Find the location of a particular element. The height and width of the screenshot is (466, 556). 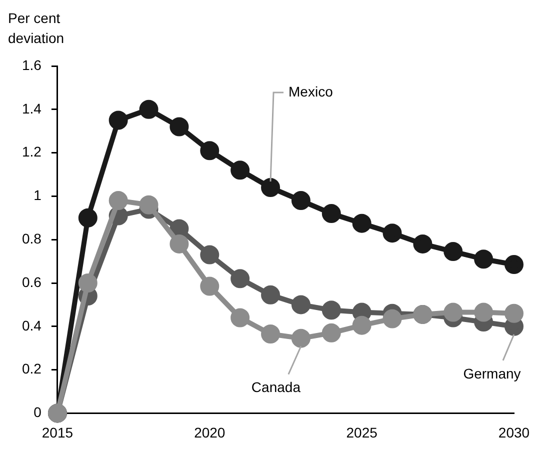

text: Germany is located at coordinates (492, 373).